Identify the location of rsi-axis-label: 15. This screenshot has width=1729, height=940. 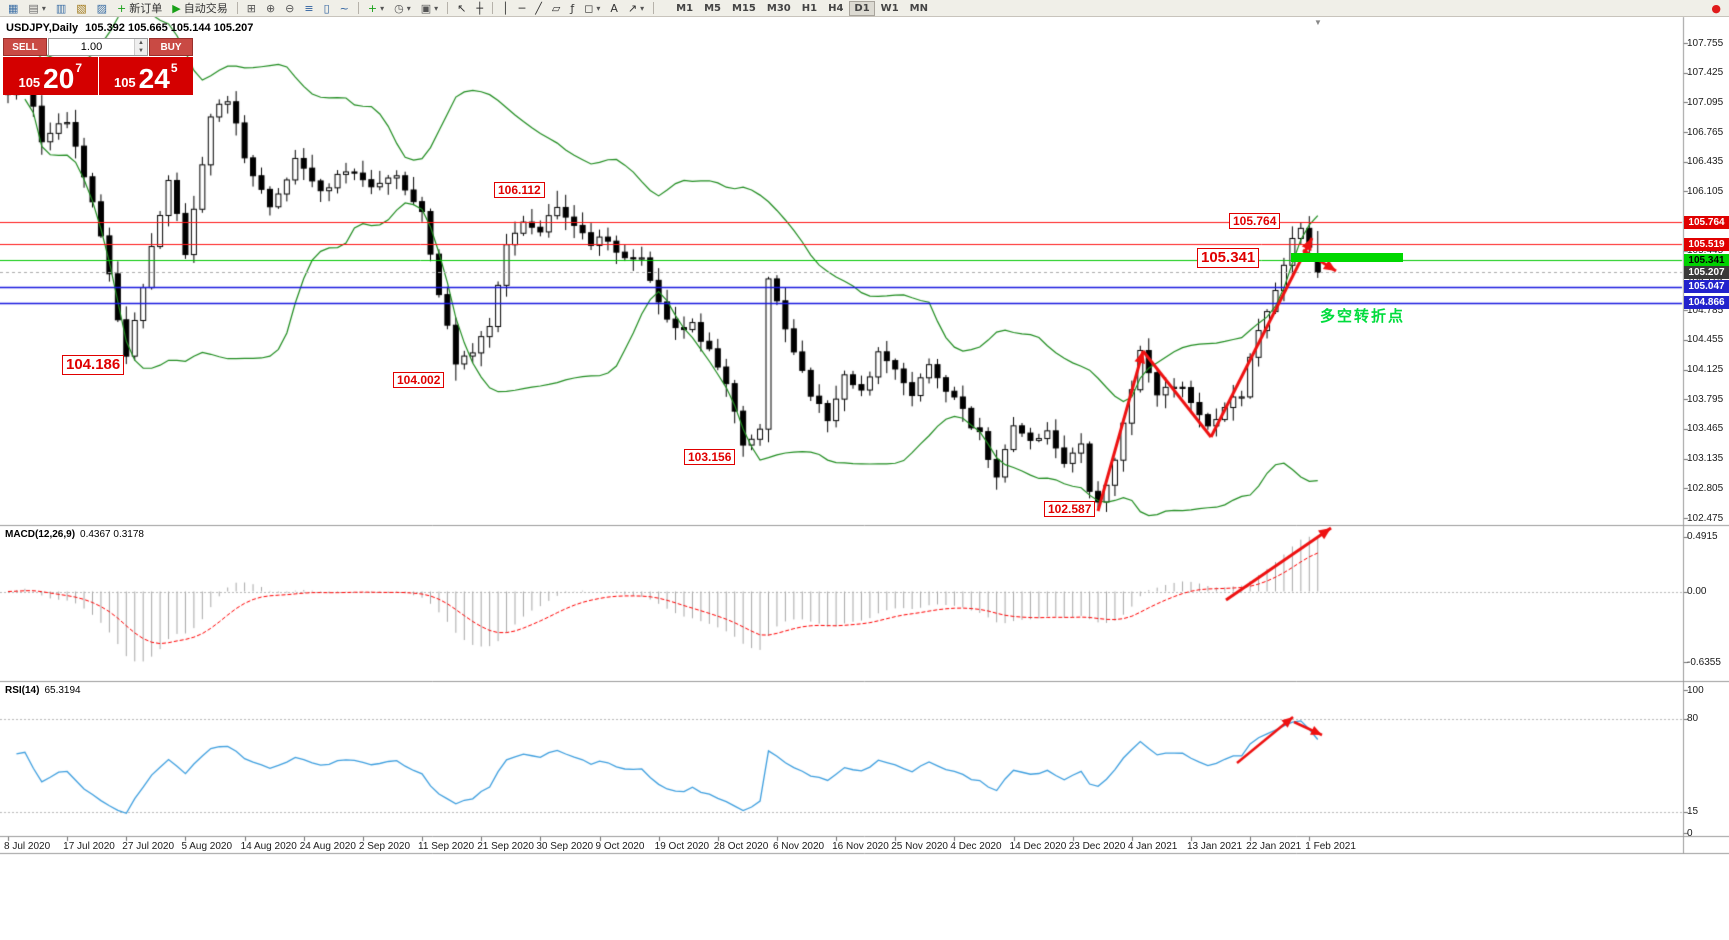
(1693, 812).